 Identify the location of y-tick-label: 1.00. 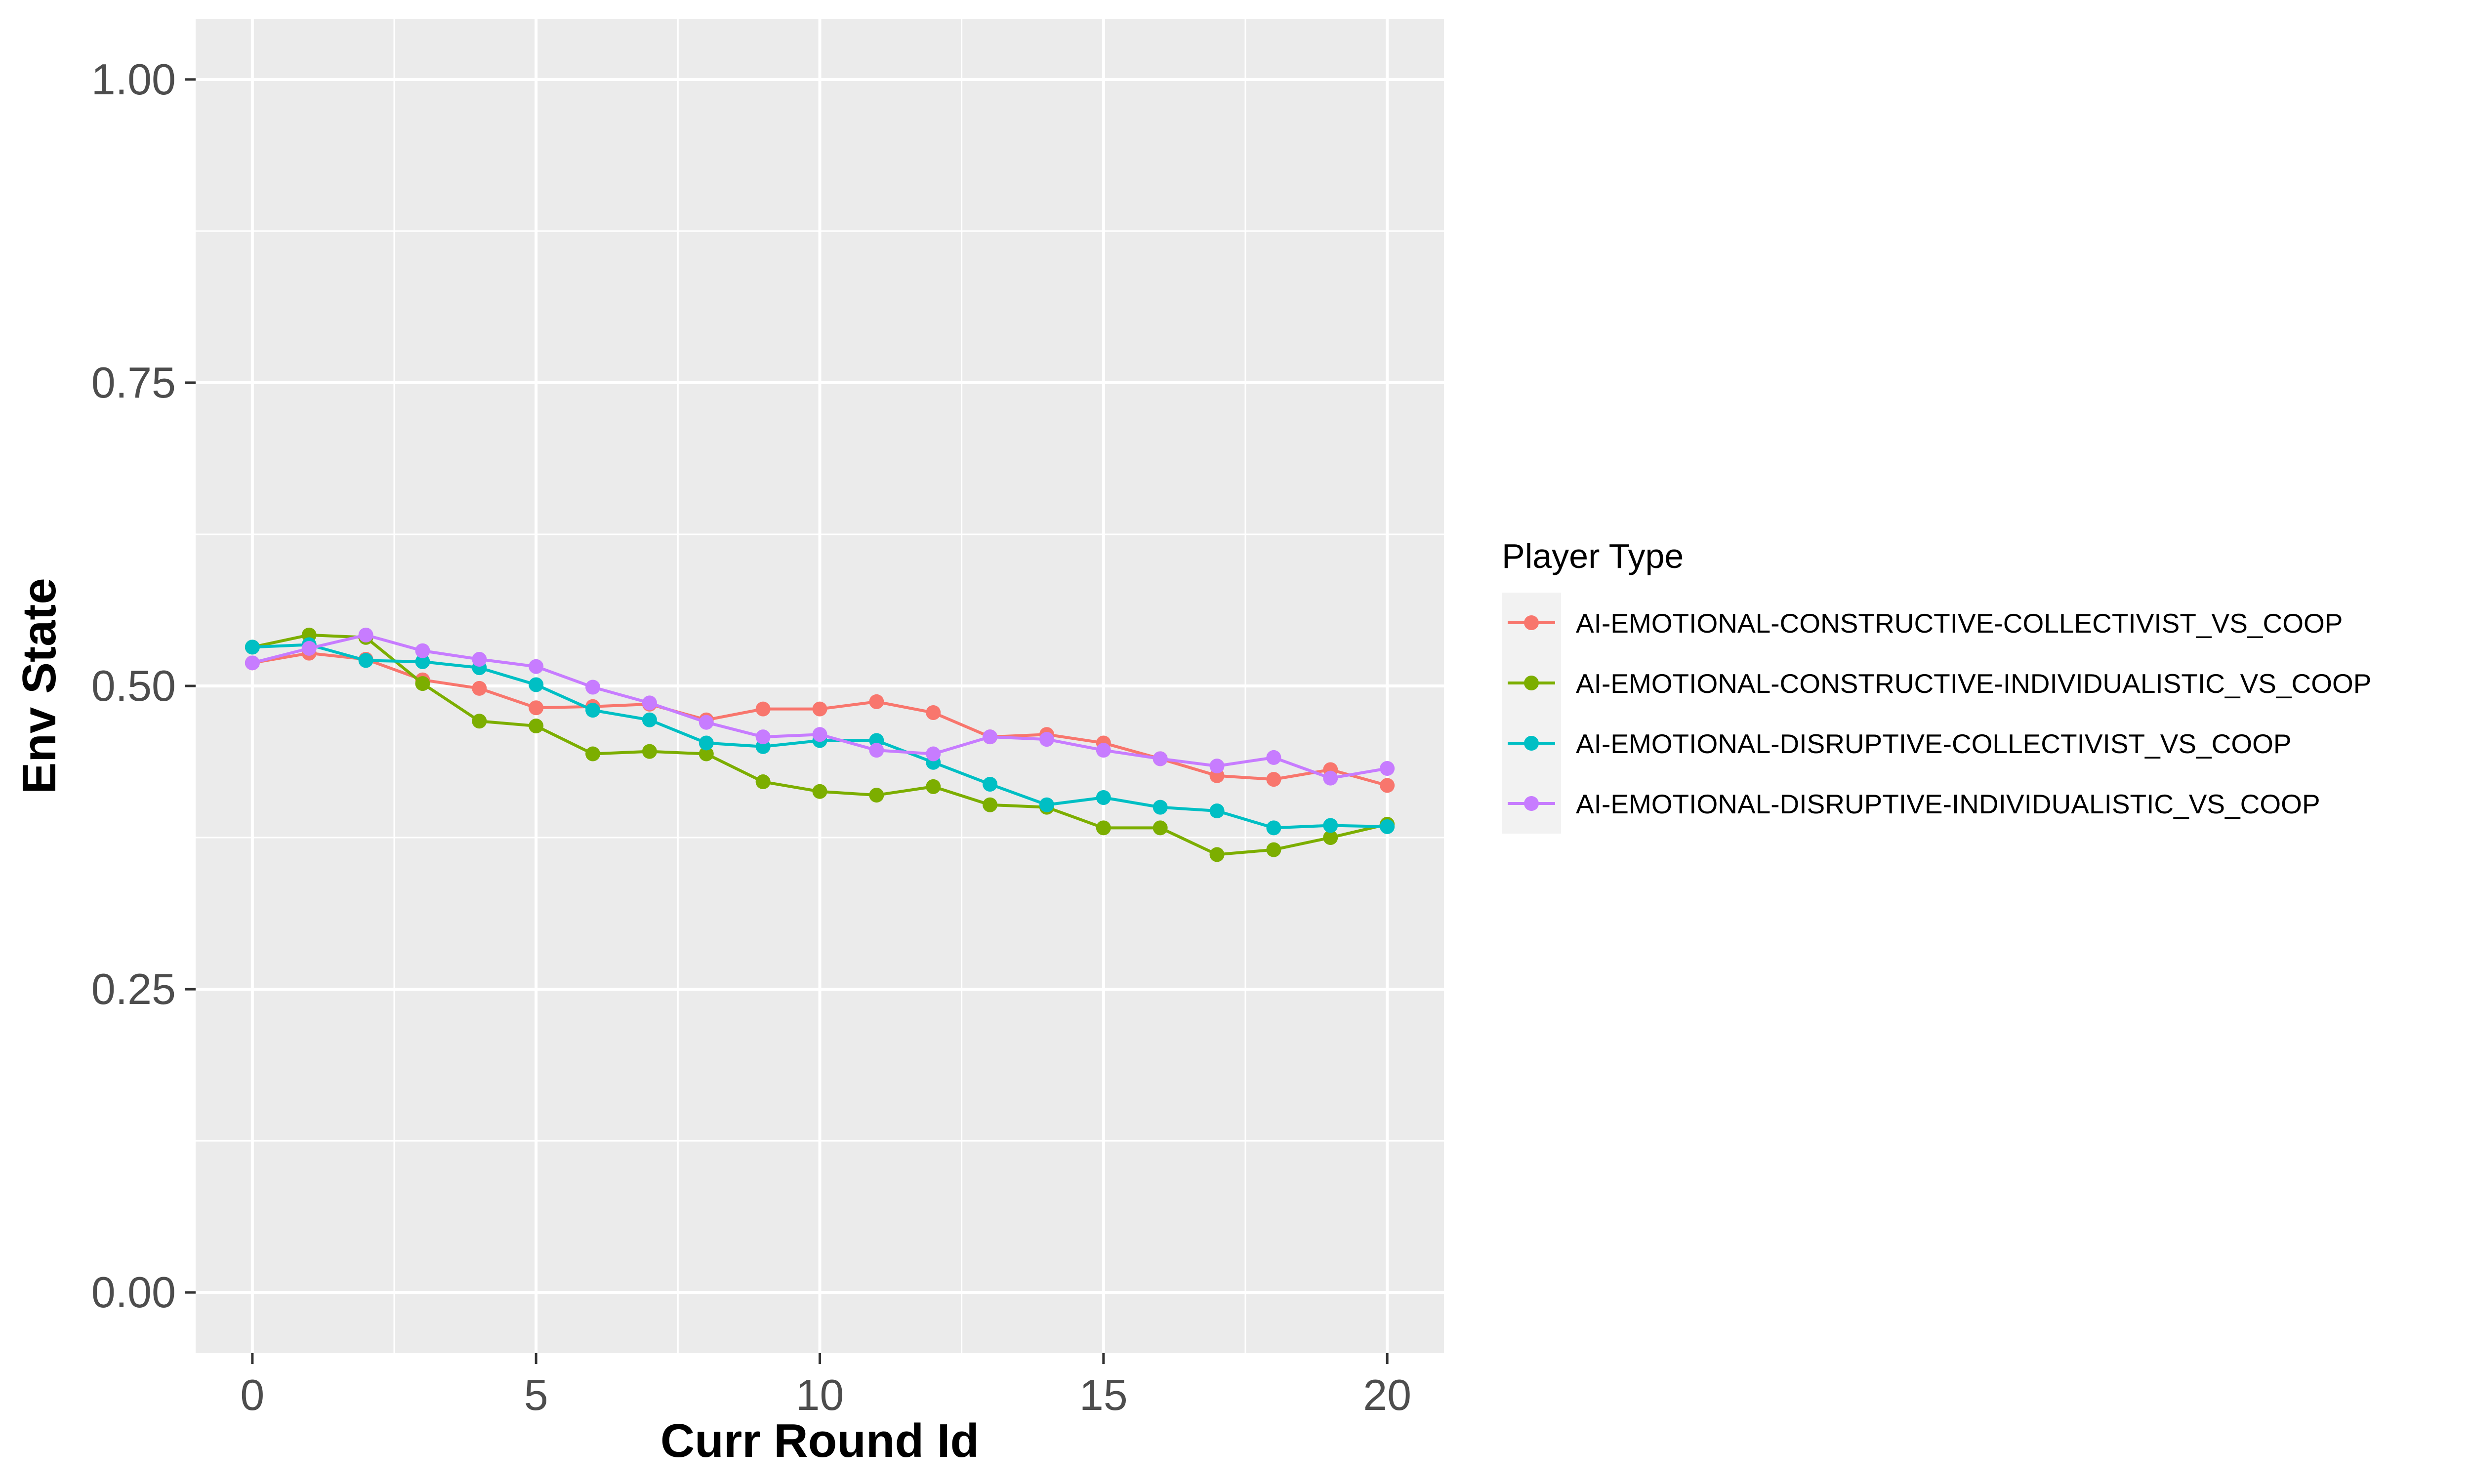
(133, 79).